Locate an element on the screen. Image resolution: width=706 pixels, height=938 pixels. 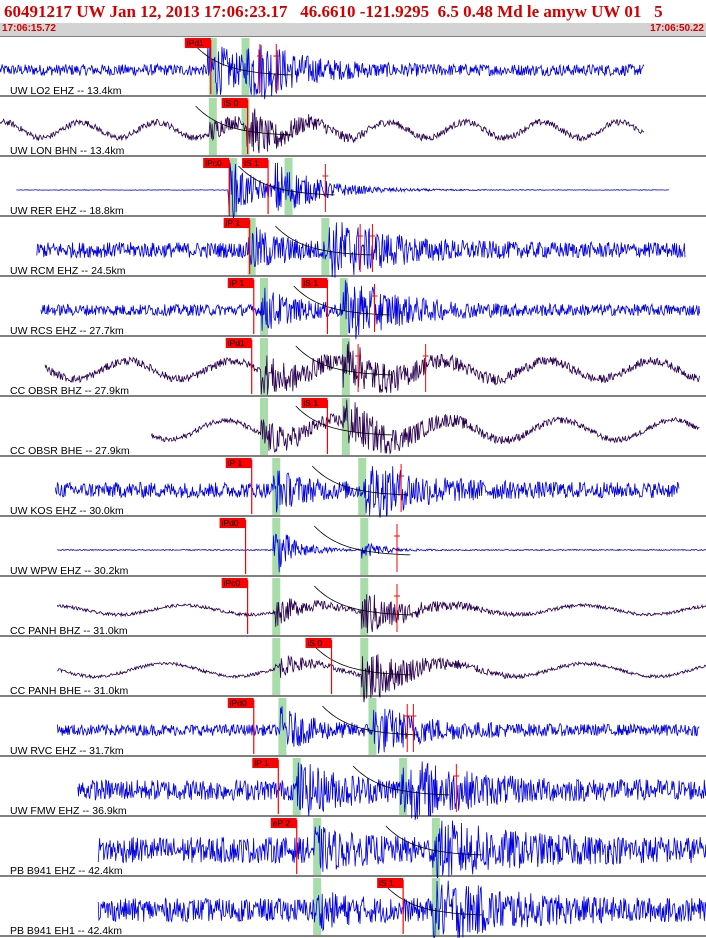
station-label: CC OBSR BHE -- 27.9km is located at coordinates (70, 451).